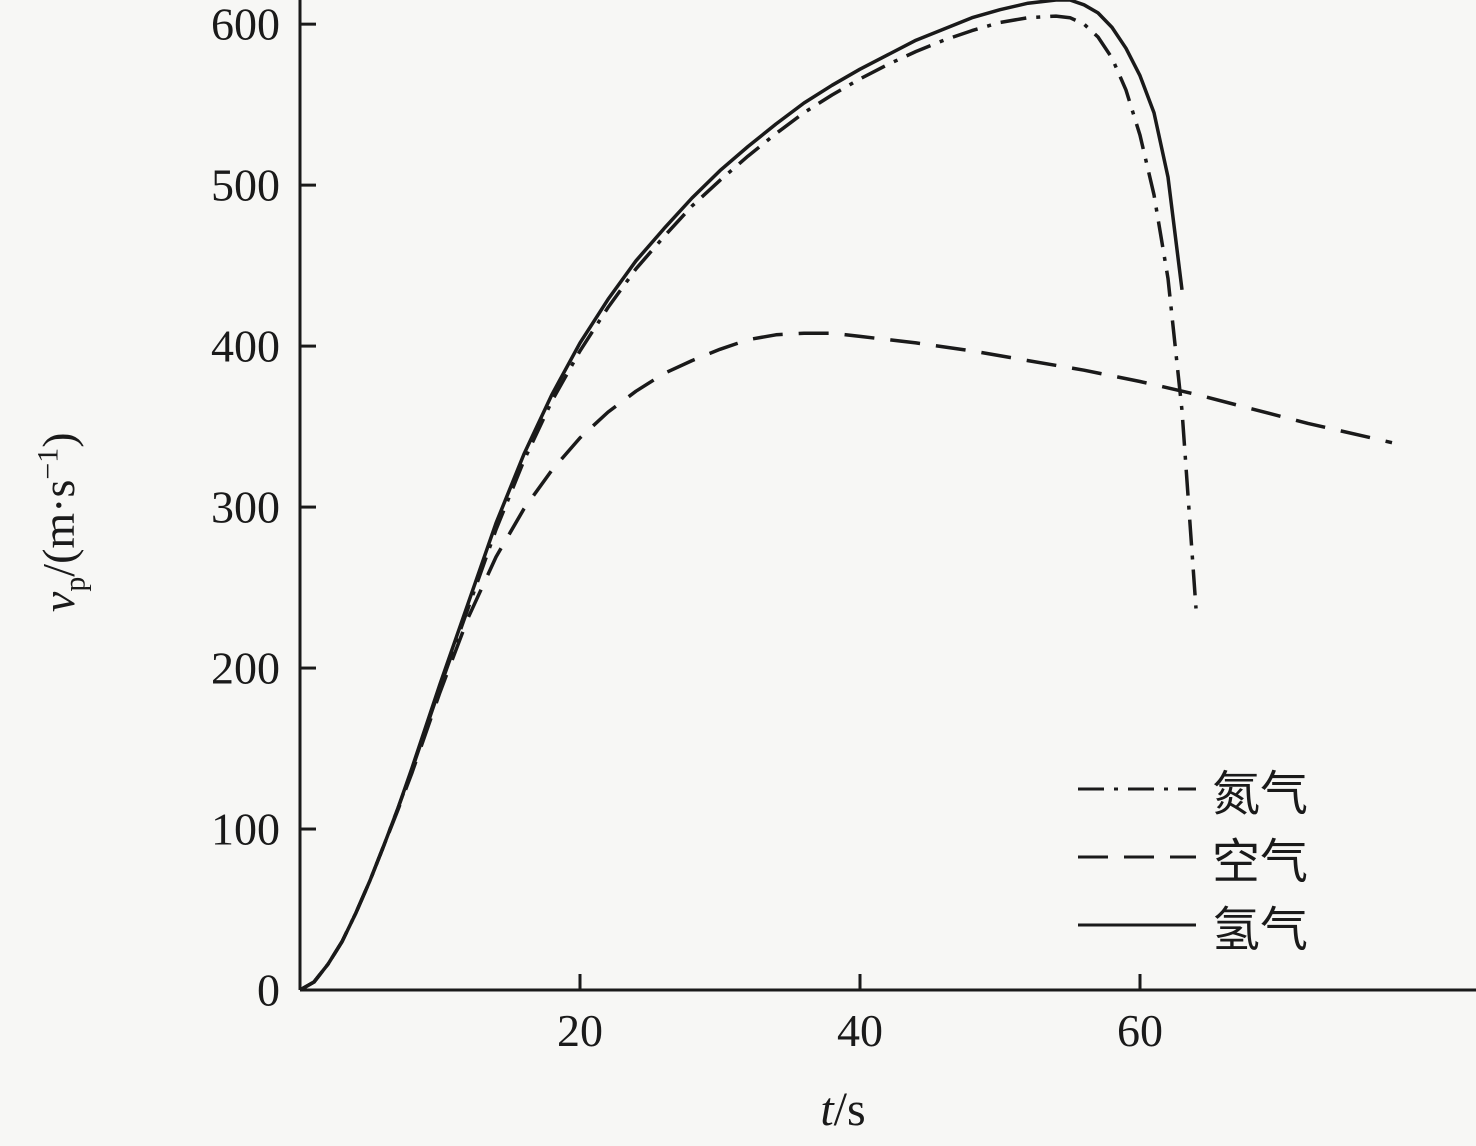  Describe the element at coordinates (1260, 930) in the screenshot. I see `legend-label-hydrogen: 氢气` at that location.